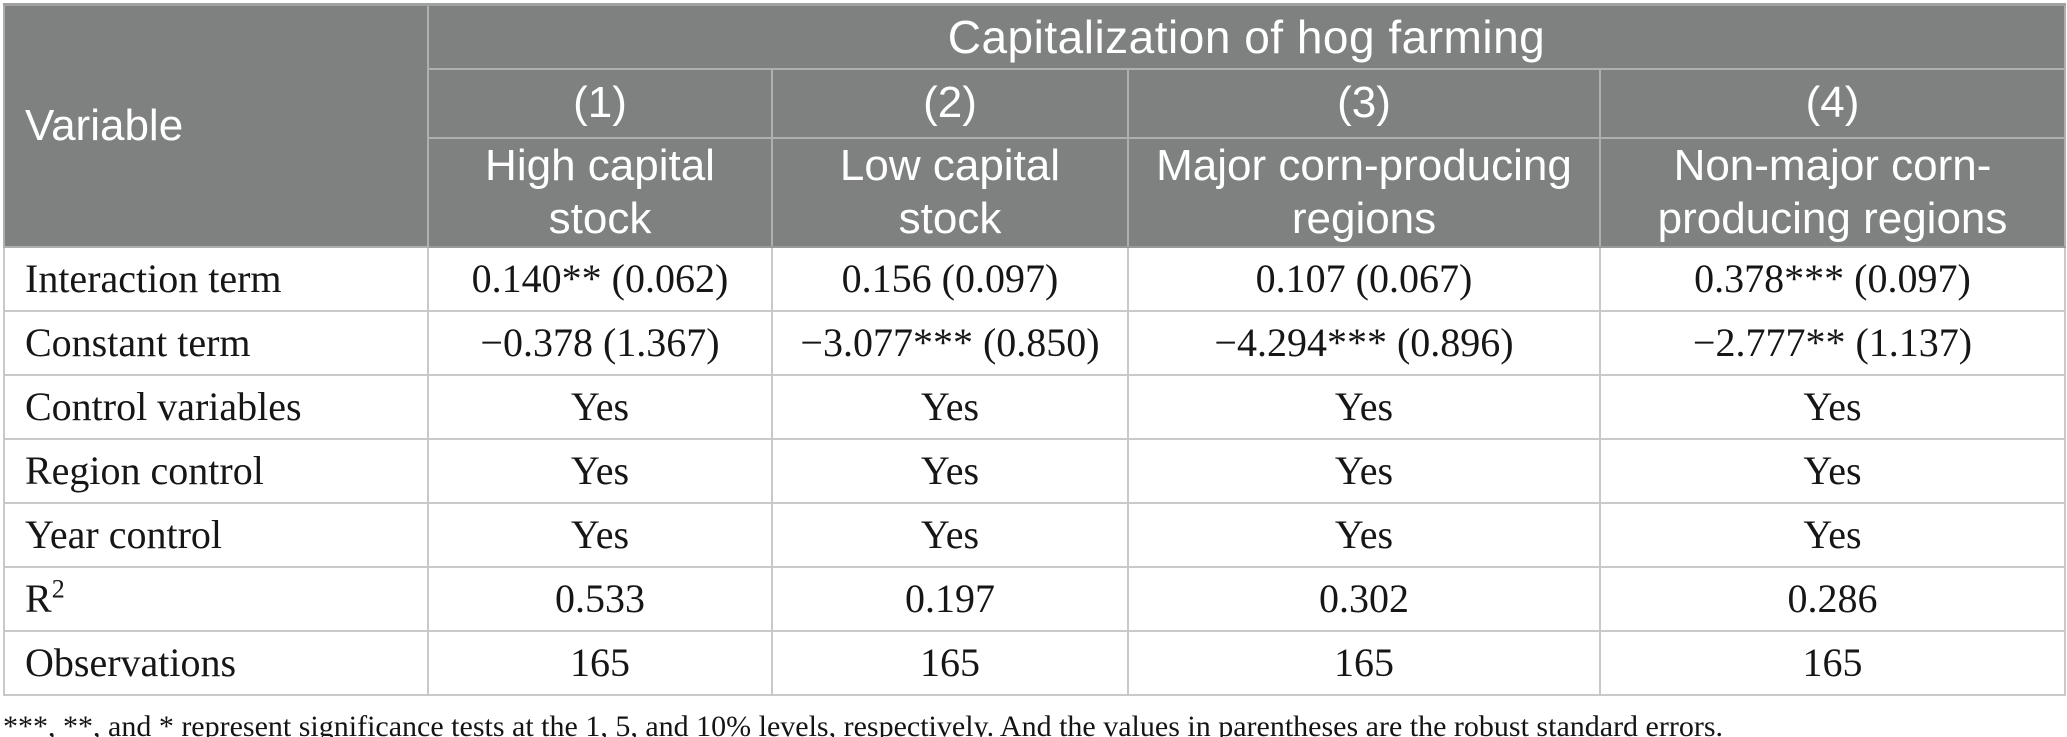 This screenshot has height=737, width=2067. I want to click on table-row-observations: Observations 165 165 165 165, so click(1034, 662).